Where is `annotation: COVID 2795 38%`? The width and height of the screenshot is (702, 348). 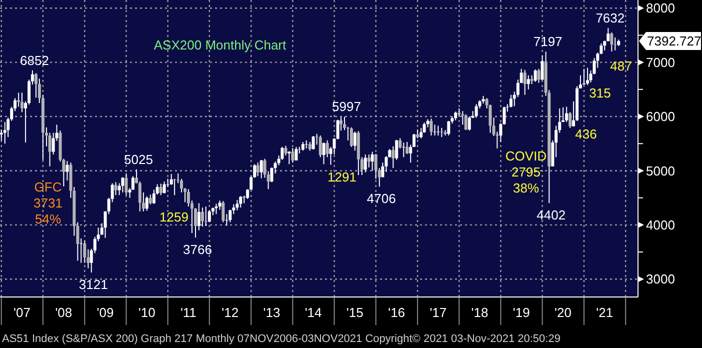 annotation: COVID 2795 38% is located at coordinates (526, 172).